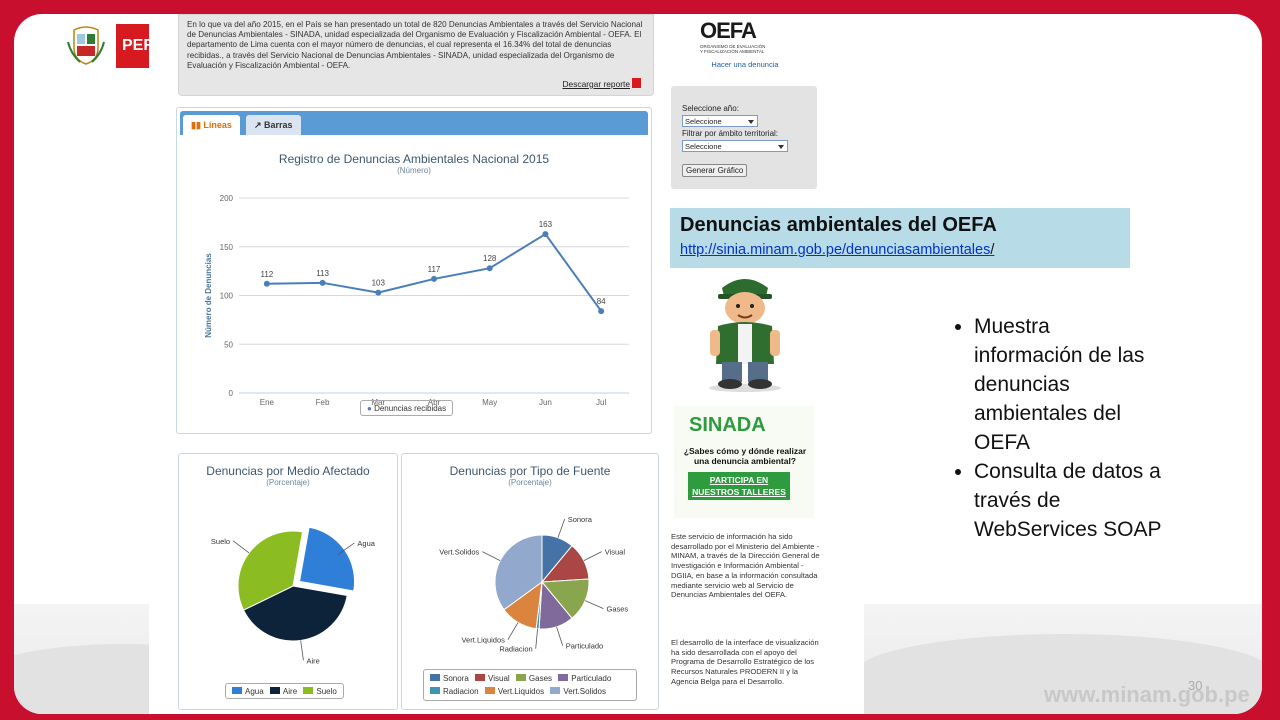  Describe the element at coordinates (710, 108) in the screenshot. I see `year-label: Seleccione año:` at that location.